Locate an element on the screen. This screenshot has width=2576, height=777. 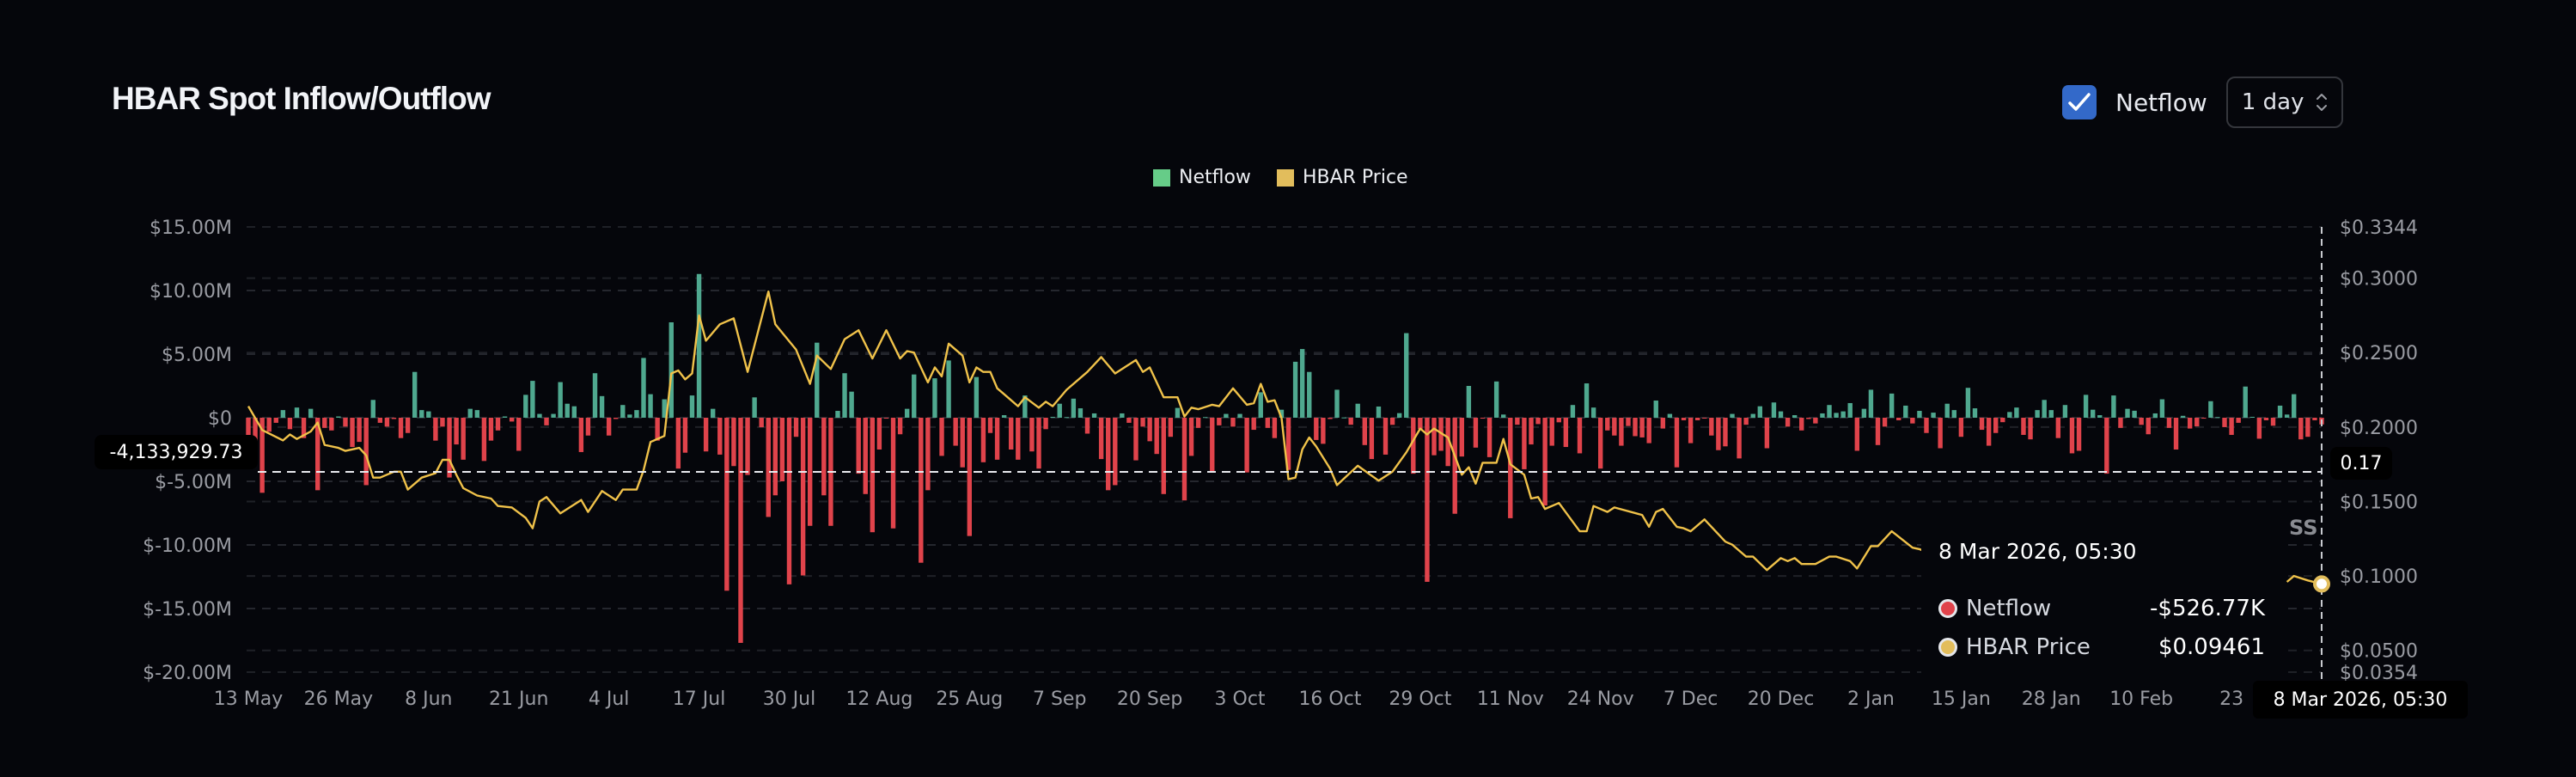
check-icon is located at coordinates (2079, 102).